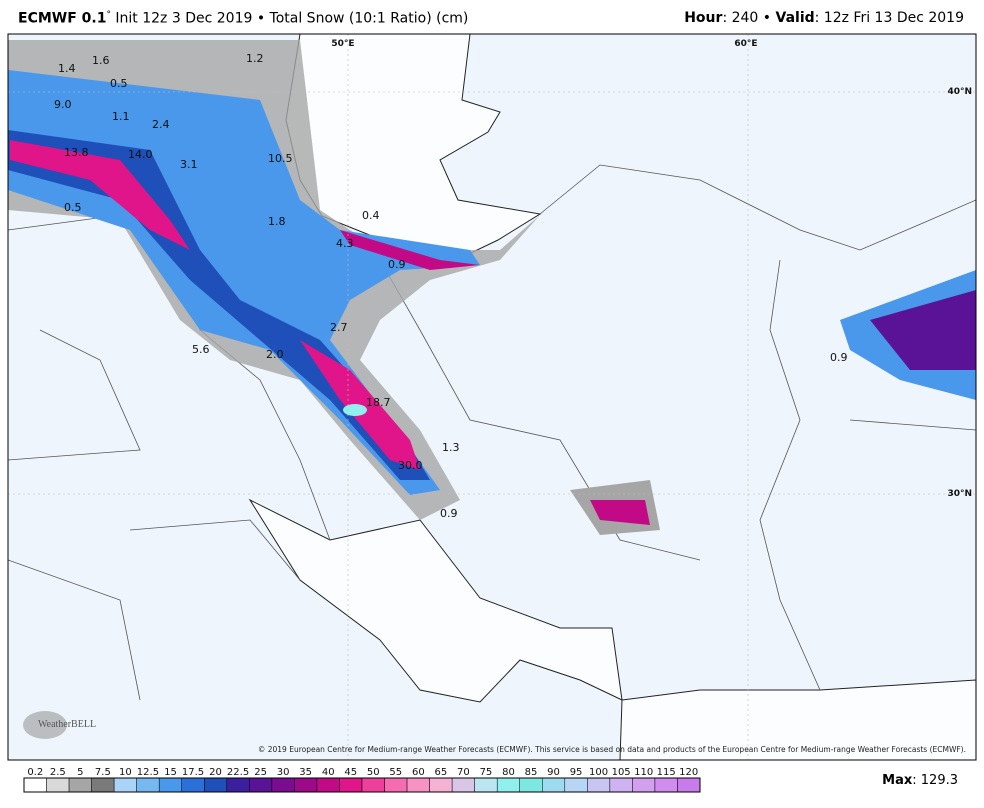 The image size is (984, 808). What do you see at coordinates (67, 68) in the screenshot?
I see `snow-label: 1.4` at bounding box center [67, 68].